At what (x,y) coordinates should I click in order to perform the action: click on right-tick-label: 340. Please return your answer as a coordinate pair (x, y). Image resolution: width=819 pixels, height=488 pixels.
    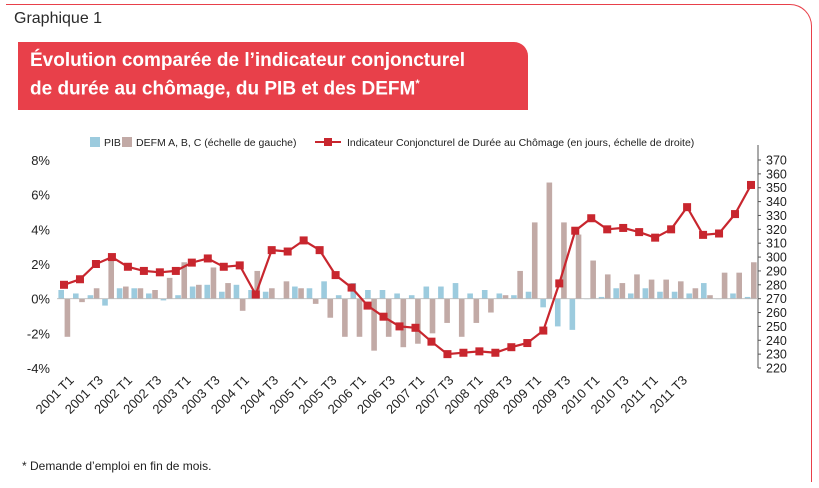
    Looking at the image, I should click on (776, 202).